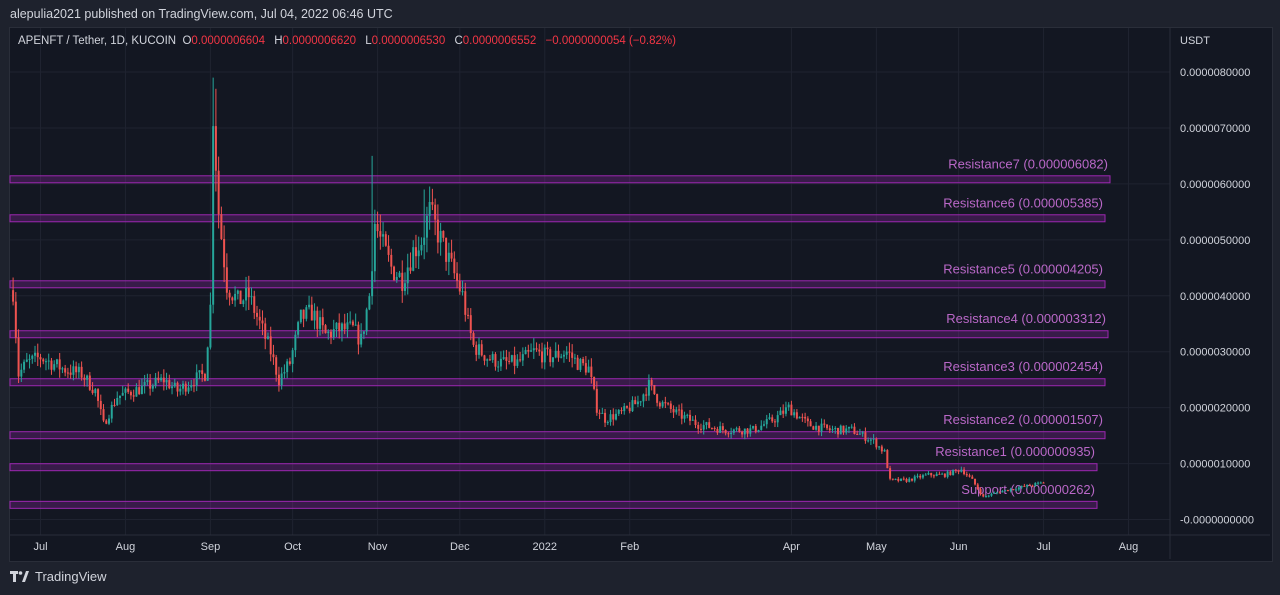 Image resolution: width=1280 pixels, height=595 pixels. Describe the element at coordinates (876, 547) in the screenshot. I see `x-tick-label: May` at that location.